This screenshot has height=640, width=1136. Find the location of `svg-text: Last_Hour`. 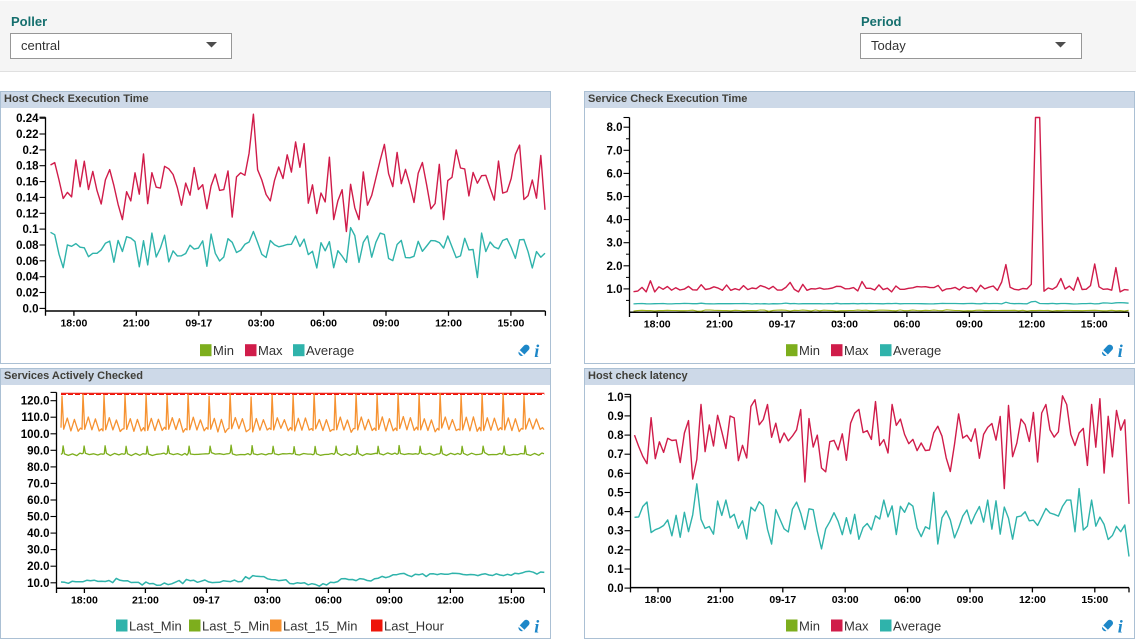

svg-text: Last_Hour is located at coordinates (414, 625).